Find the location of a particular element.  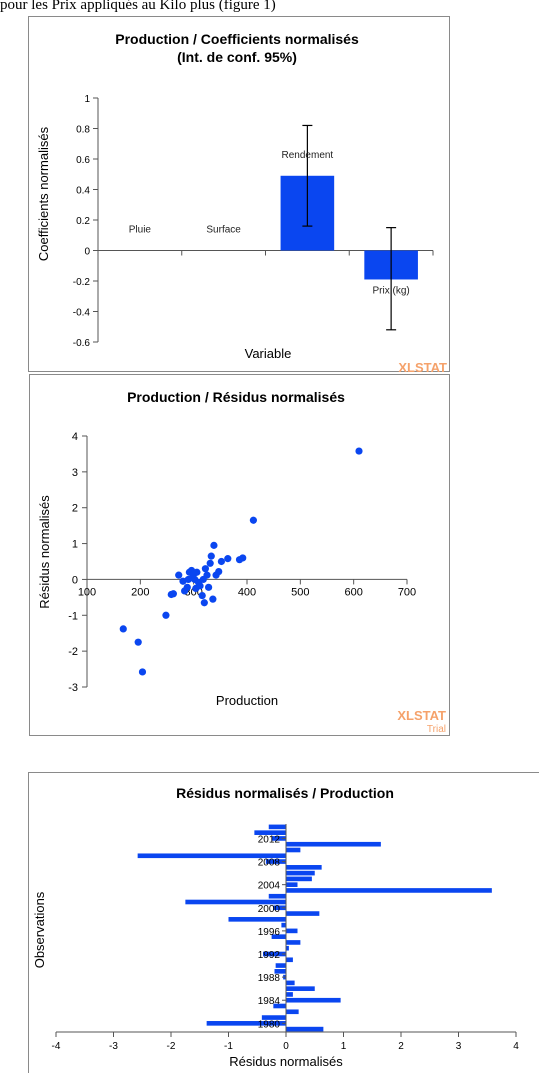

y-tick-label: -1 is located at coordinates (73, 616).